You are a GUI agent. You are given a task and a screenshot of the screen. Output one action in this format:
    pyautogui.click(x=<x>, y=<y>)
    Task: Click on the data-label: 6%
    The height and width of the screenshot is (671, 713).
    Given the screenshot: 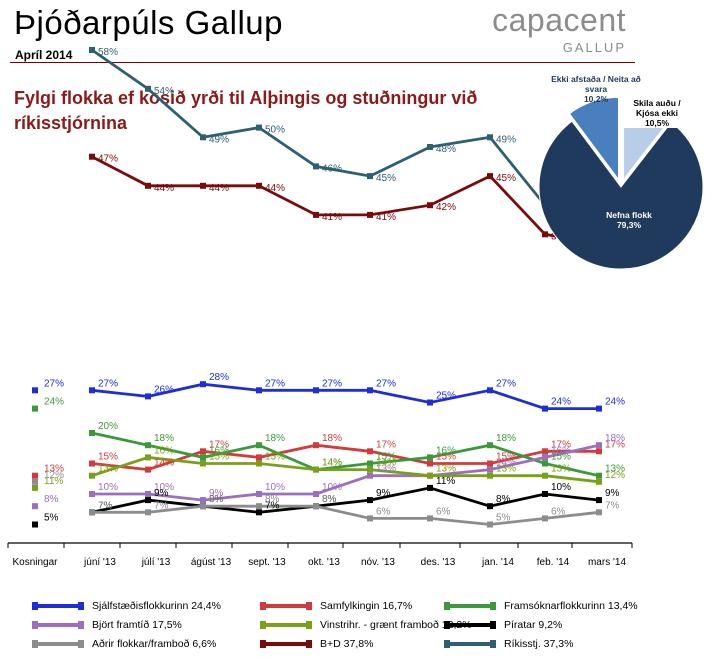 What is the action you would take?
    pyautogui.click(x=443, y=511)
    